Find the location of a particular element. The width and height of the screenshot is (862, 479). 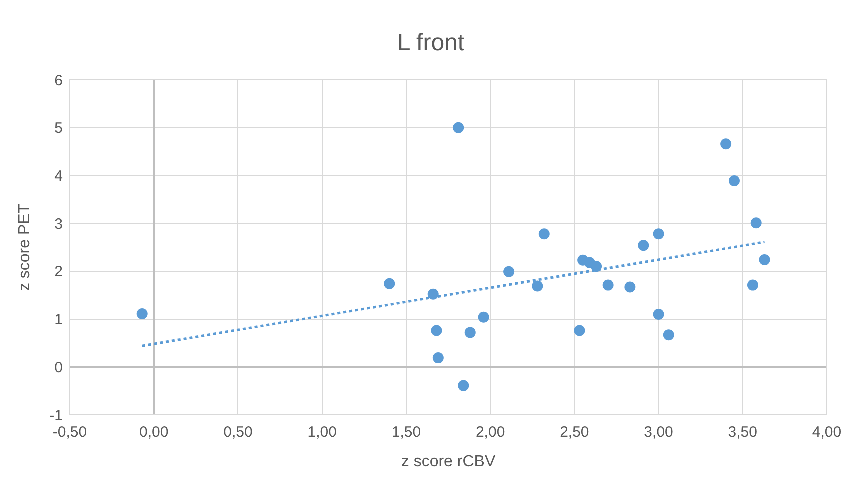

x-tick-label: 4,00 is located at coordinates (827, 432).